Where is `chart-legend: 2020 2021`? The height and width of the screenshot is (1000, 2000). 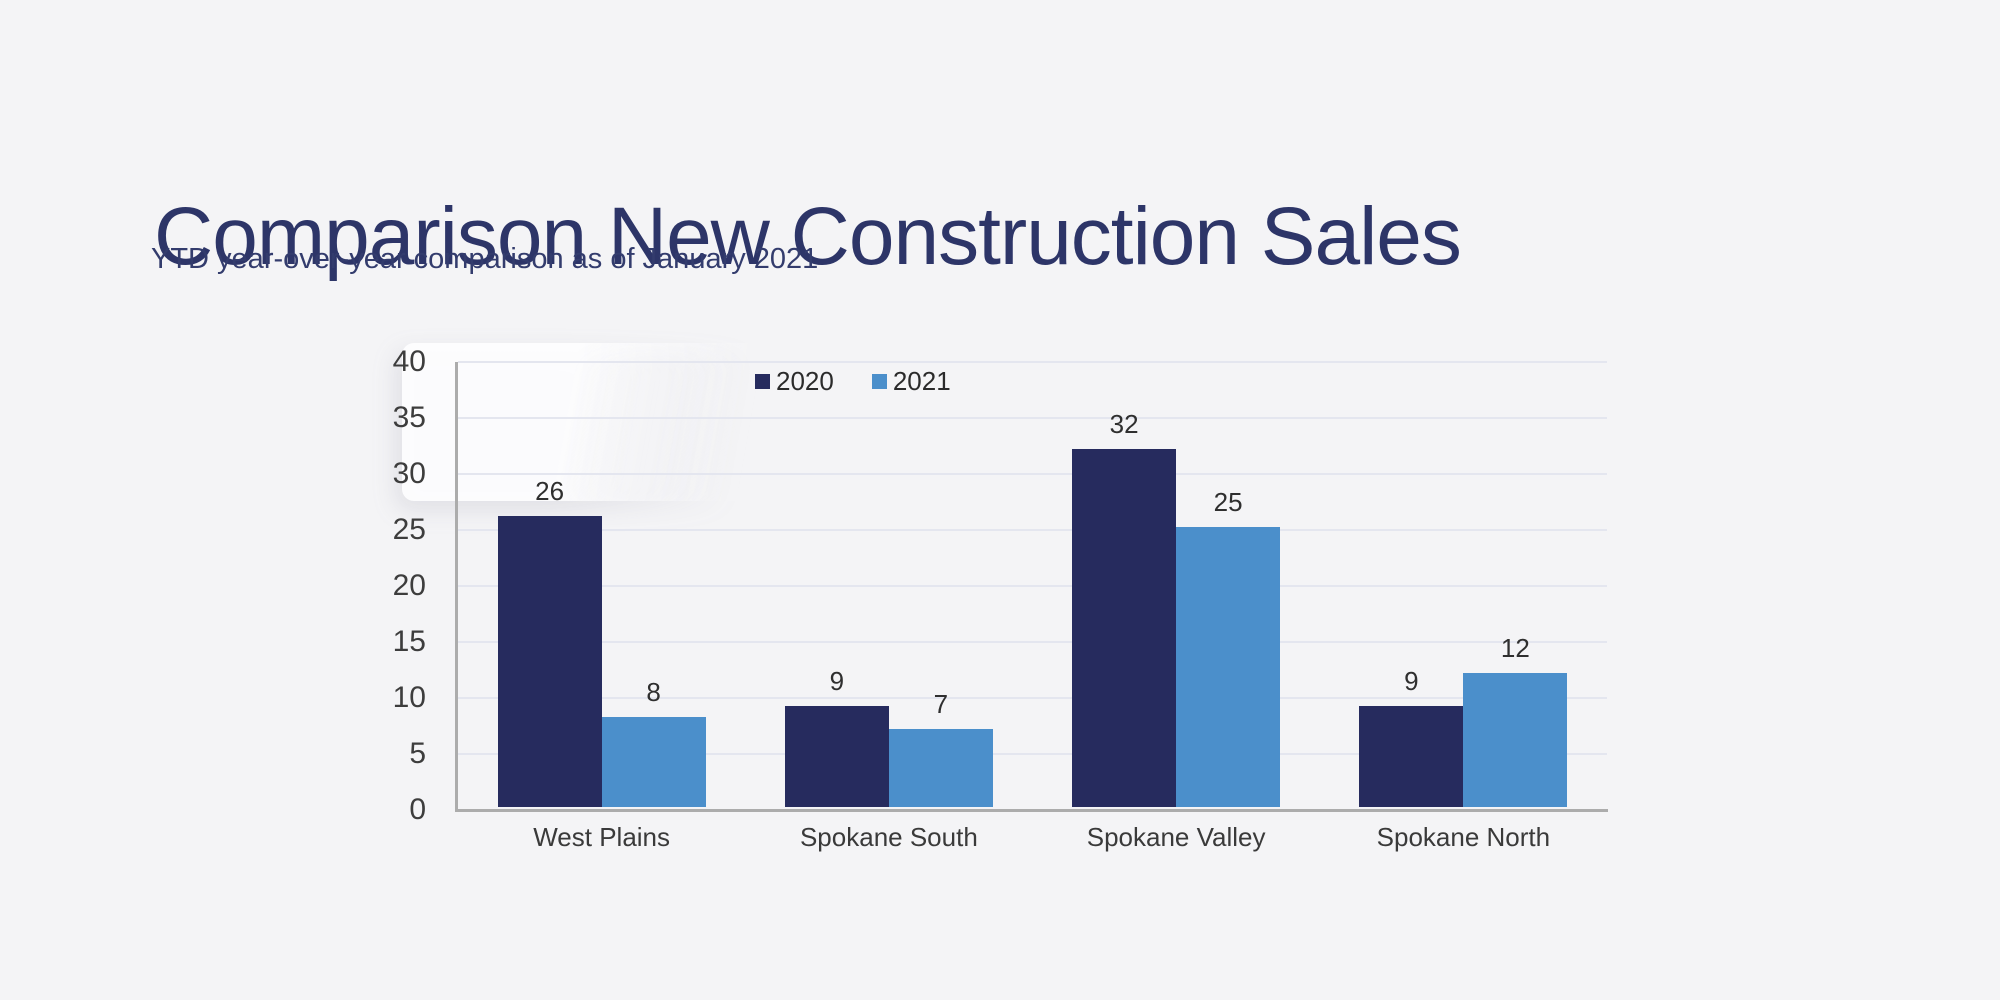
chart-legend: 2020 2021 is located at coordinates (853, 381).